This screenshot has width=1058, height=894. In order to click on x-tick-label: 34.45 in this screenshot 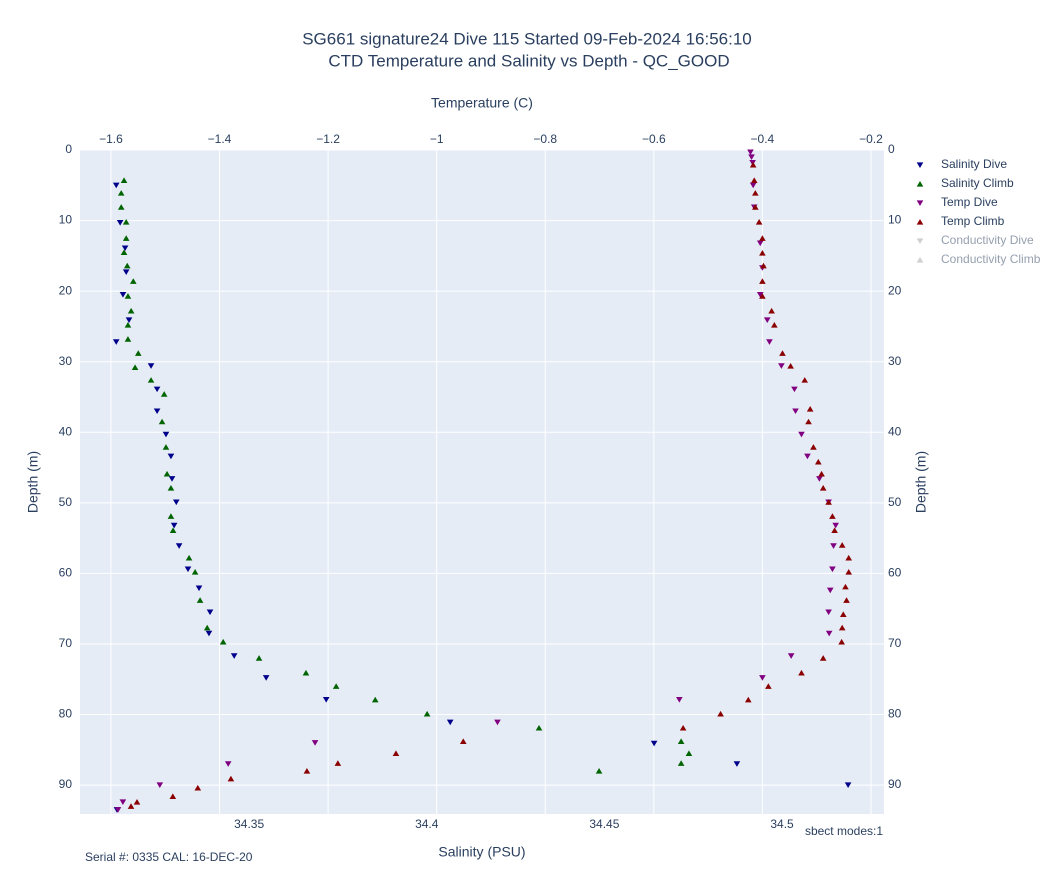, I will do `click(604, 824)`.